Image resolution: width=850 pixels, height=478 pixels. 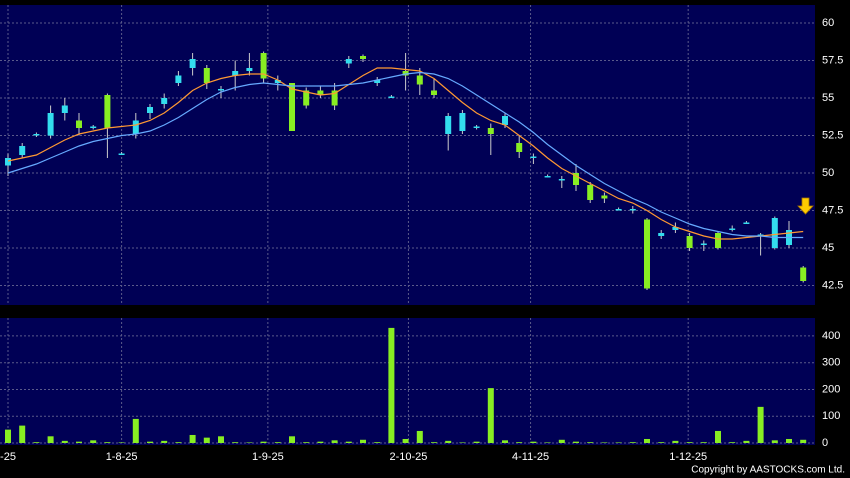 What do you see at coordinates (268, 457) in the screenshot?
I see `x-tick-label: 1-9-25` at bounding box center [268, 457].